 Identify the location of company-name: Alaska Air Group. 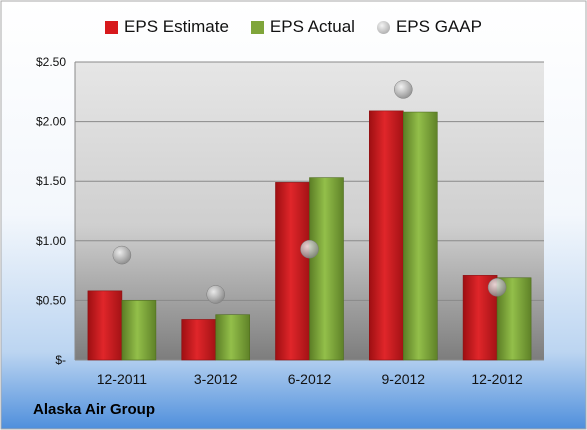
(94, 409).